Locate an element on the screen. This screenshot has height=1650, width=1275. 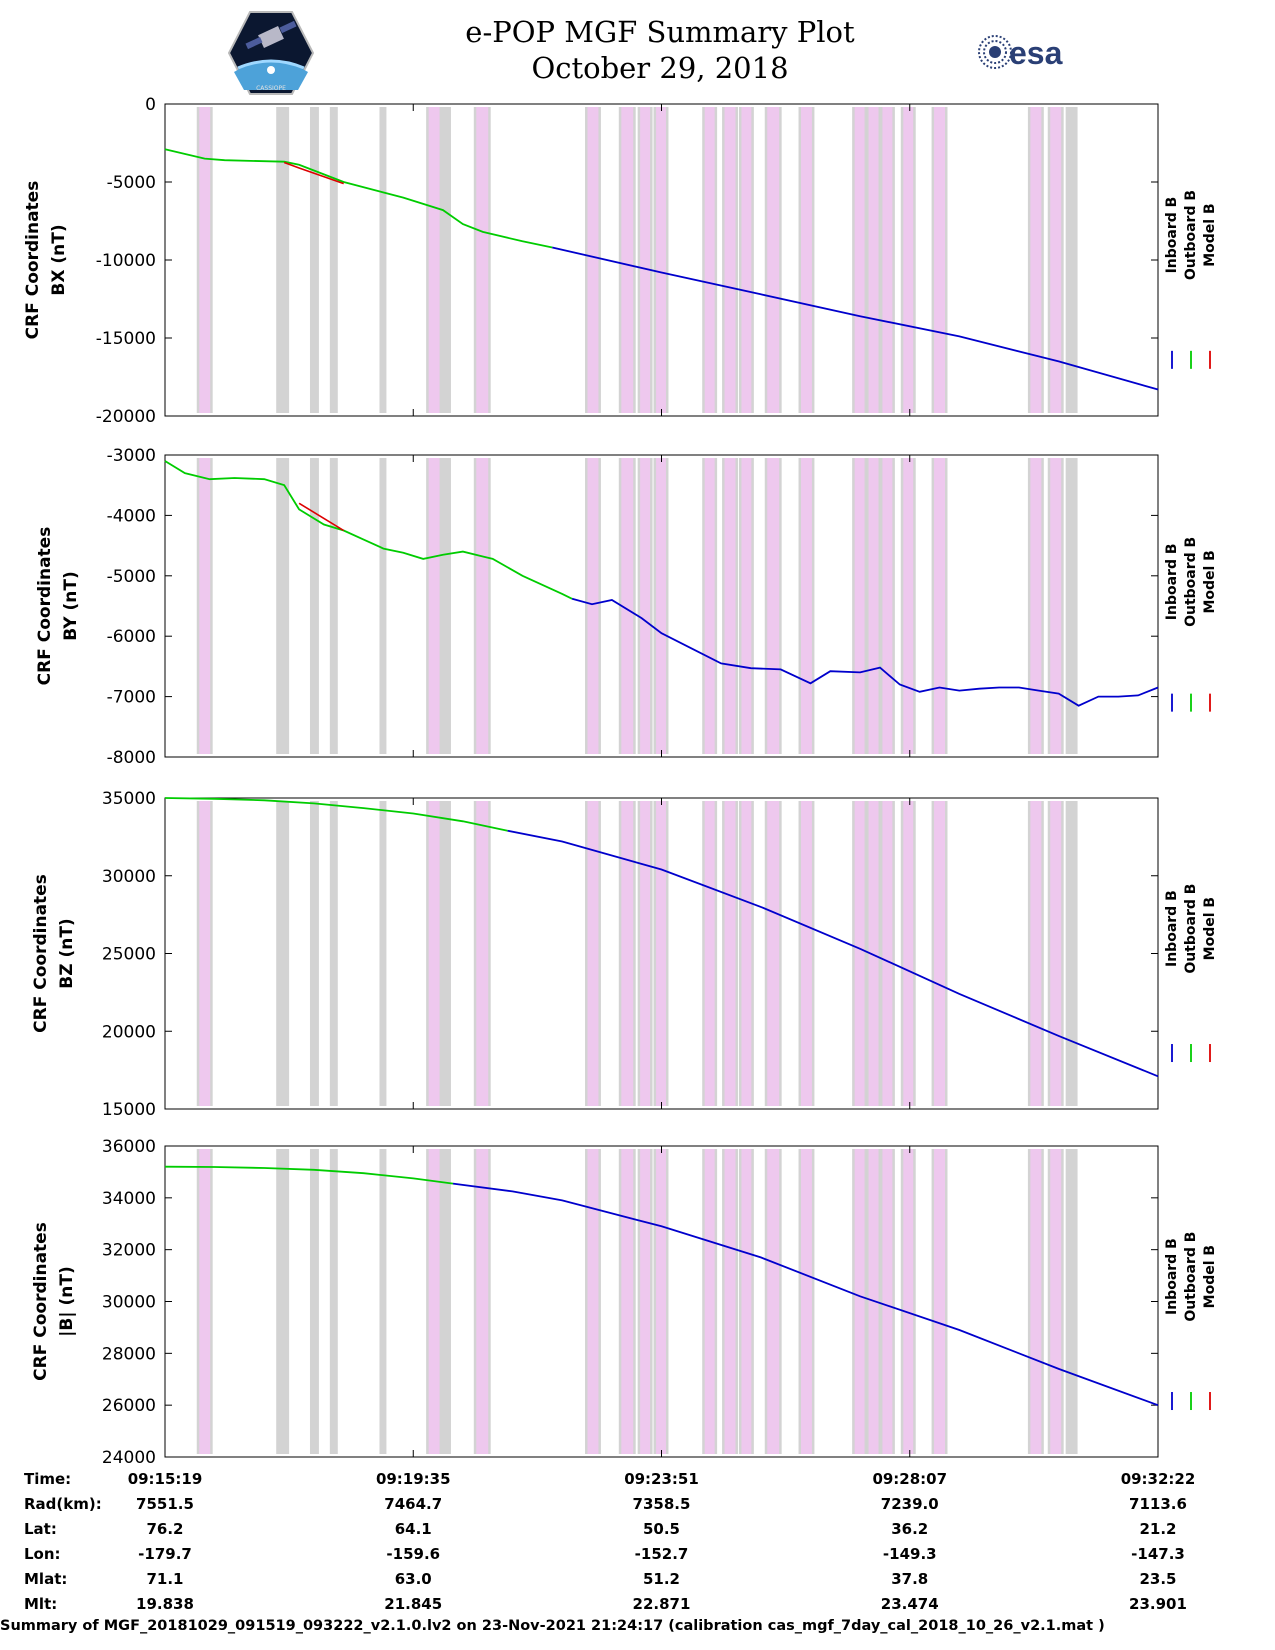
y-axis-label: BZ (nT) is located at coordinates (67, 953).